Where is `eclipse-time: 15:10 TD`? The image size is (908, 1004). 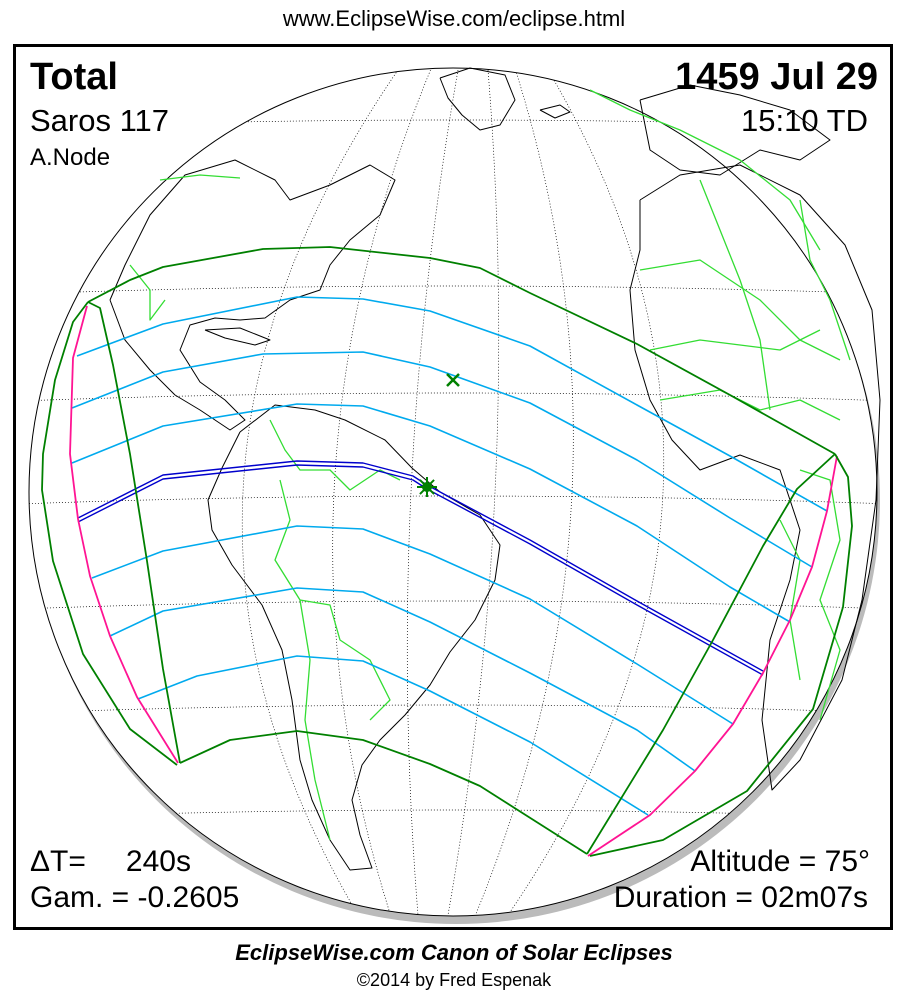 eclipse-time: 15:10 TD is located at coordinates (804, 120).